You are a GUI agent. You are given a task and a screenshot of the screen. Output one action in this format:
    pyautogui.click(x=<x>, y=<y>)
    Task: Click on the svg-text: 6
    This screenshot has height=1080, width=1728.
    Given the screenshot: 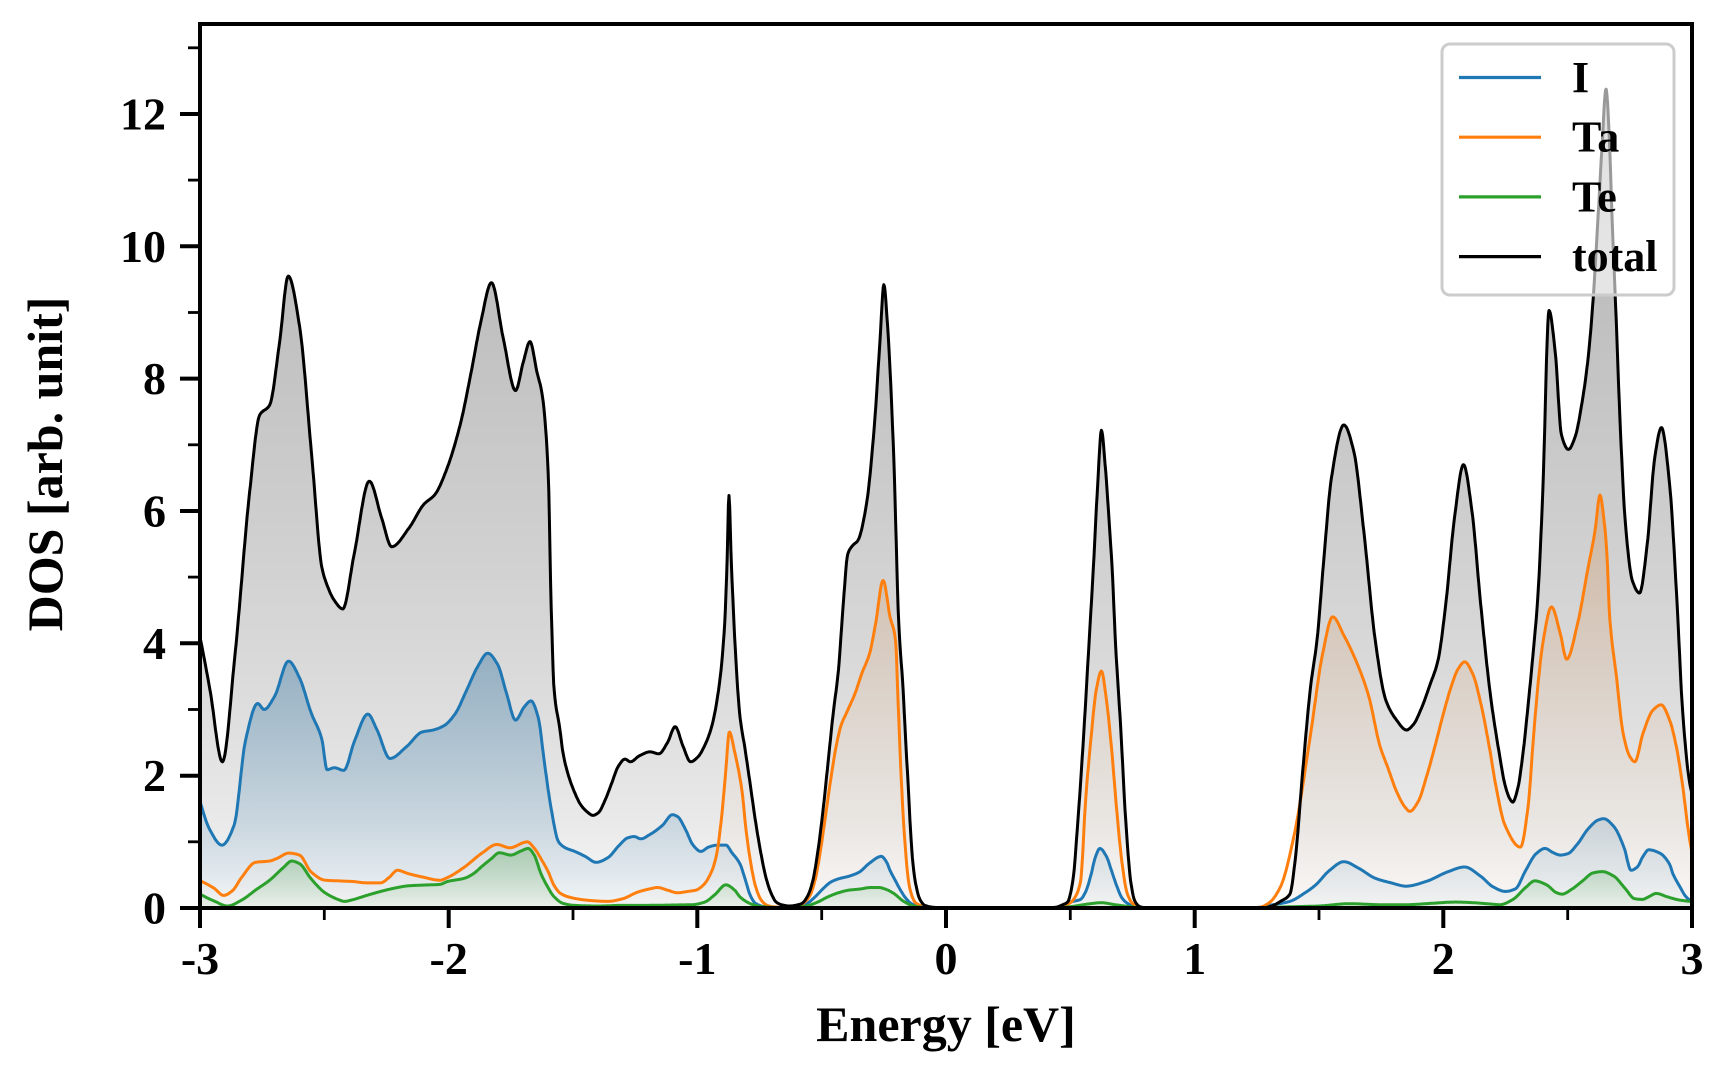 What is the action you would take?
    pyautogui.click(x=154, y=511)
    